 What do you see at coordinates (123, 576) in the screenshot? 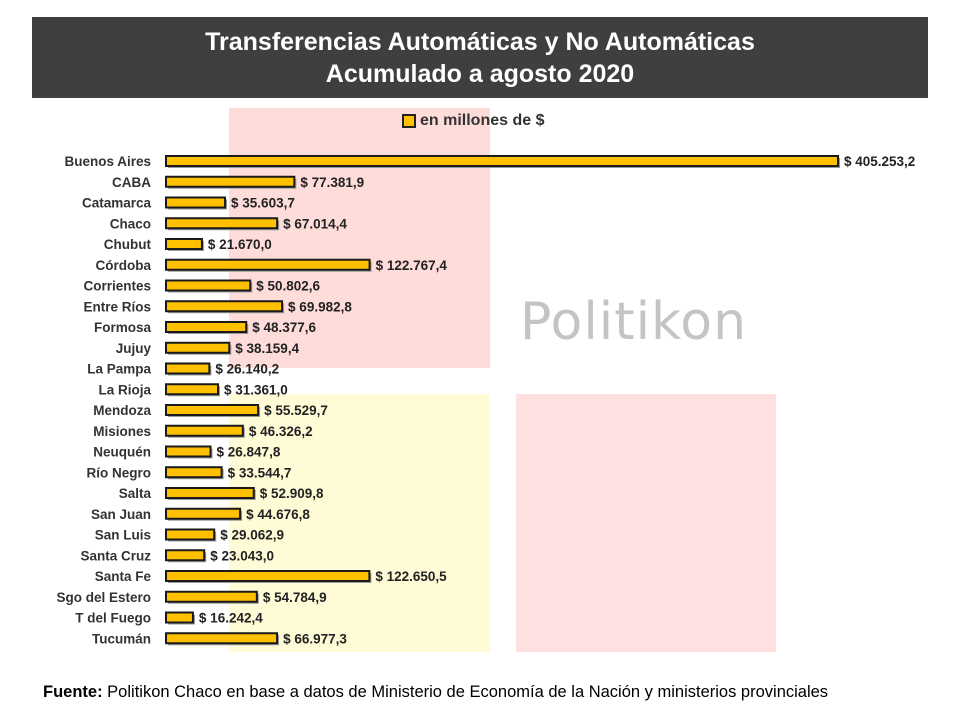
I see `category-label: Santa Fe` at bounding box center [123, 576].